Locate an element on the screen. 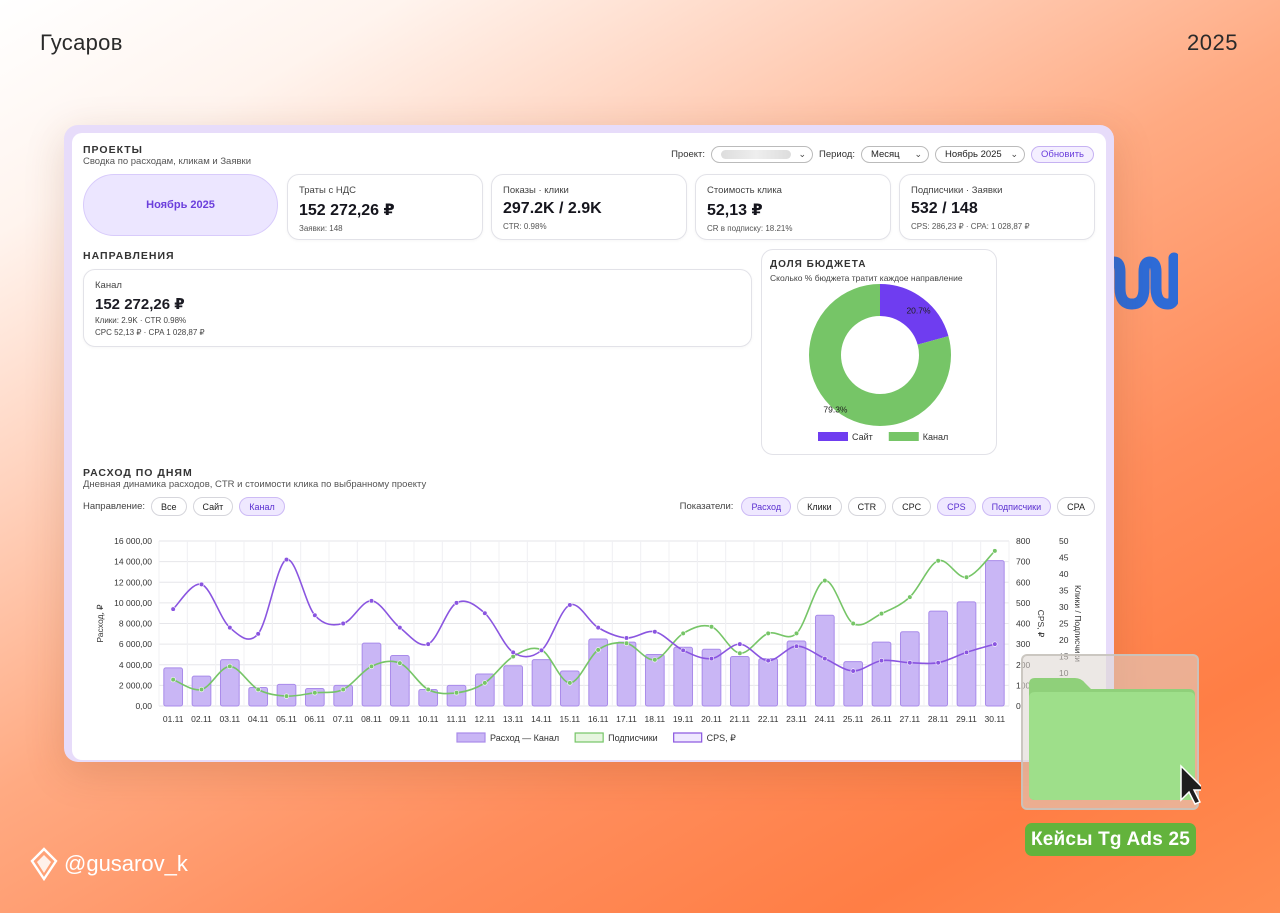 This screenshot has height=913, width=1280. direction-clicks: Клики: 2.9K · CTR 0.98% is located at coordinates (141, 320).